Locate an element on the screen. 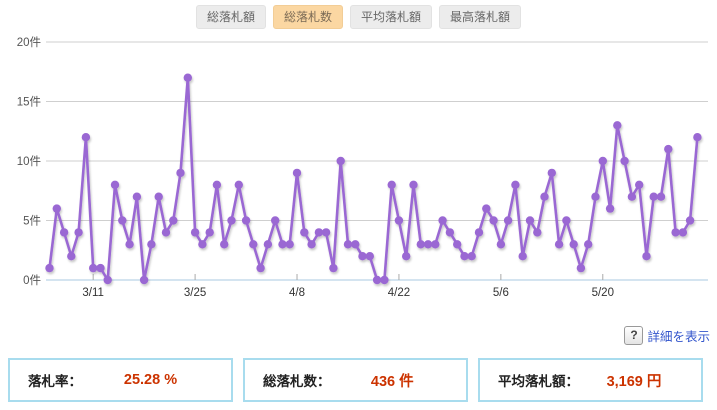 The image size is (717, 410). x-axis-label: 5/6 is located at coordinates (501, 293).